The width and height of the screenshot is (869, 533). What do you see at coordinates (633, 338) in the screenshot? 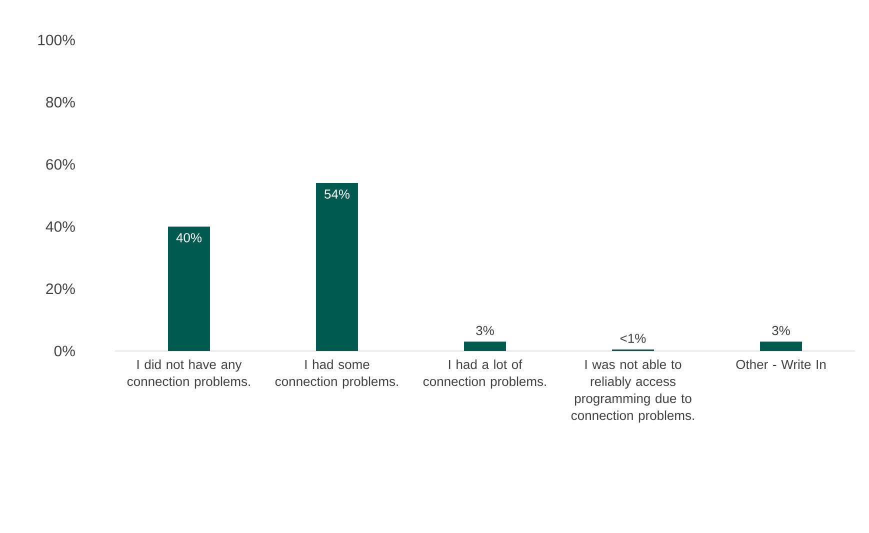
I see `data-label: <1%` at bounding box center [633, 338].